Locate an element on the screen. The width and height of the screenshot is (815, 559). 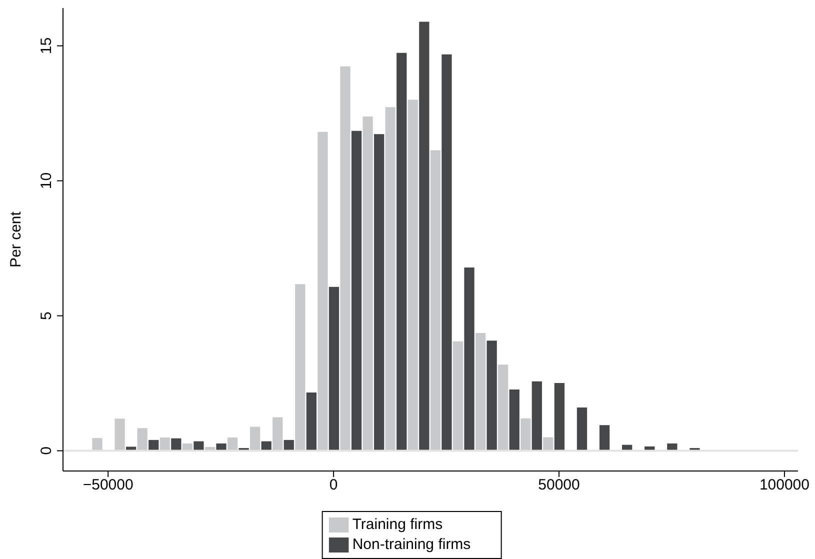
legend-label: Non-training firms is located at coordinates (411, 544).